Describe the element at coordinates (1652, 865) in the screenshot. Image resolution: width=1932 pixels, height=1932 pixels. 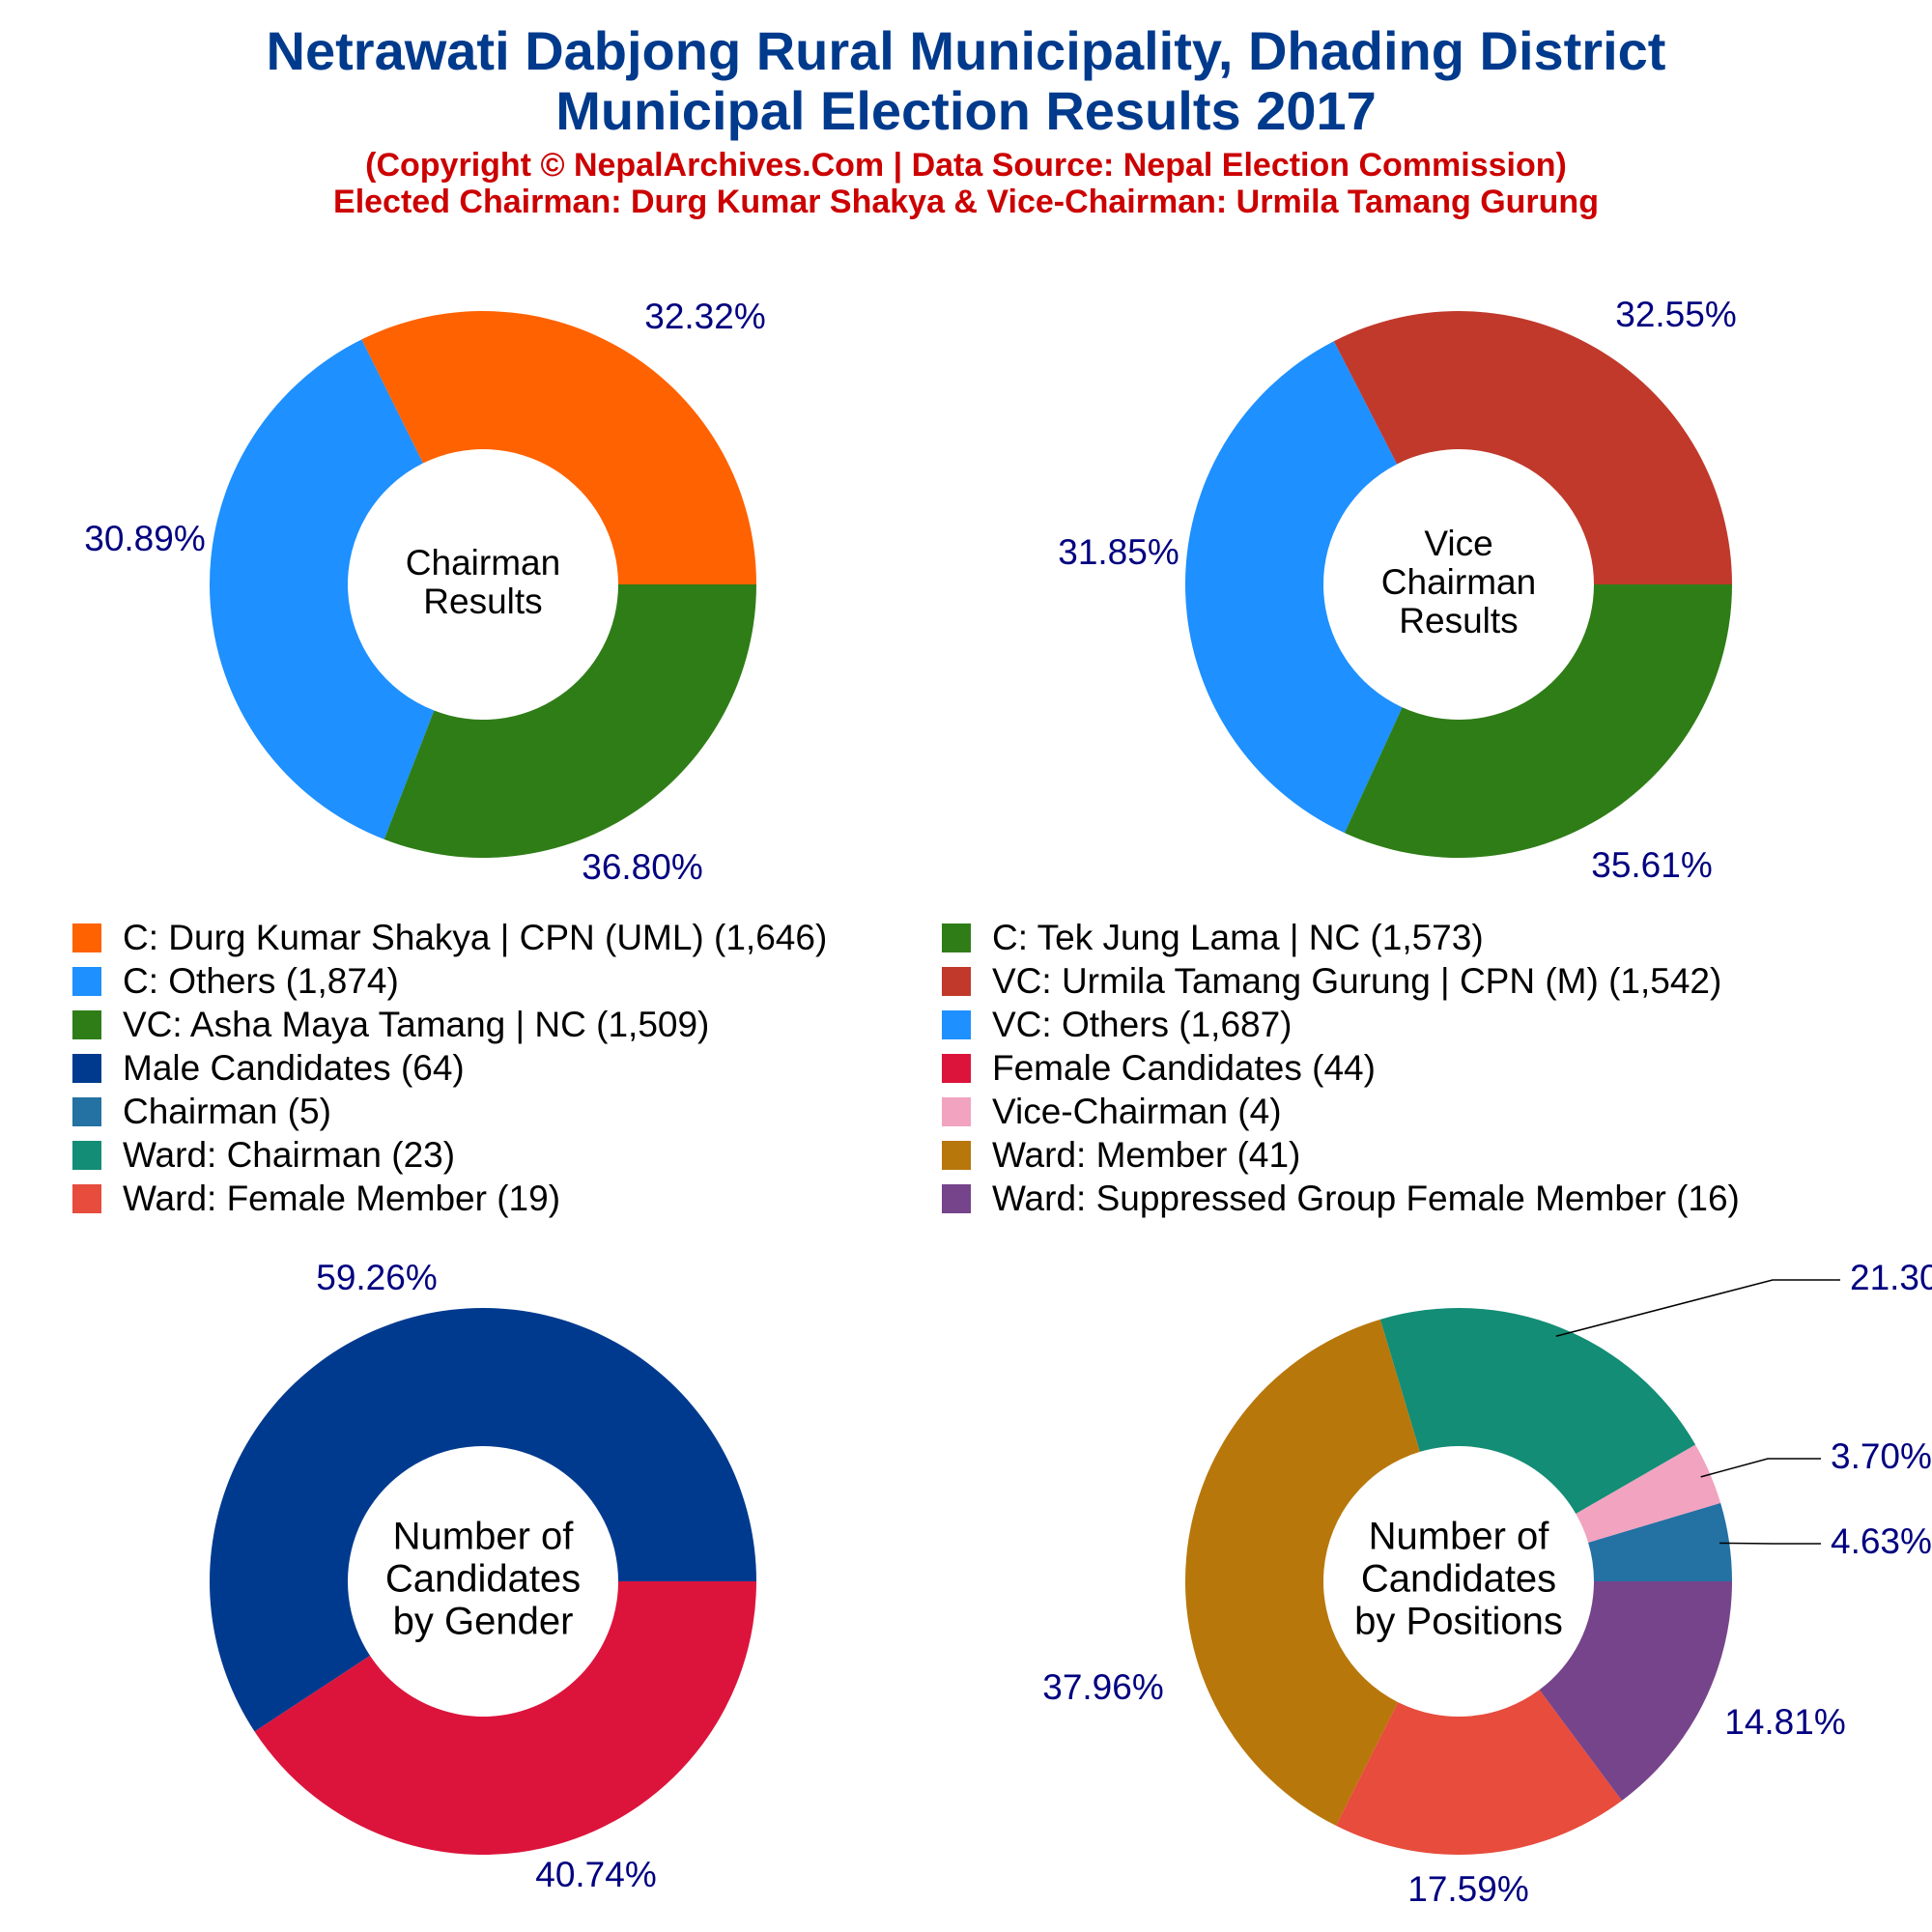
I see `slice-percent-label: 35.61%` at that location.